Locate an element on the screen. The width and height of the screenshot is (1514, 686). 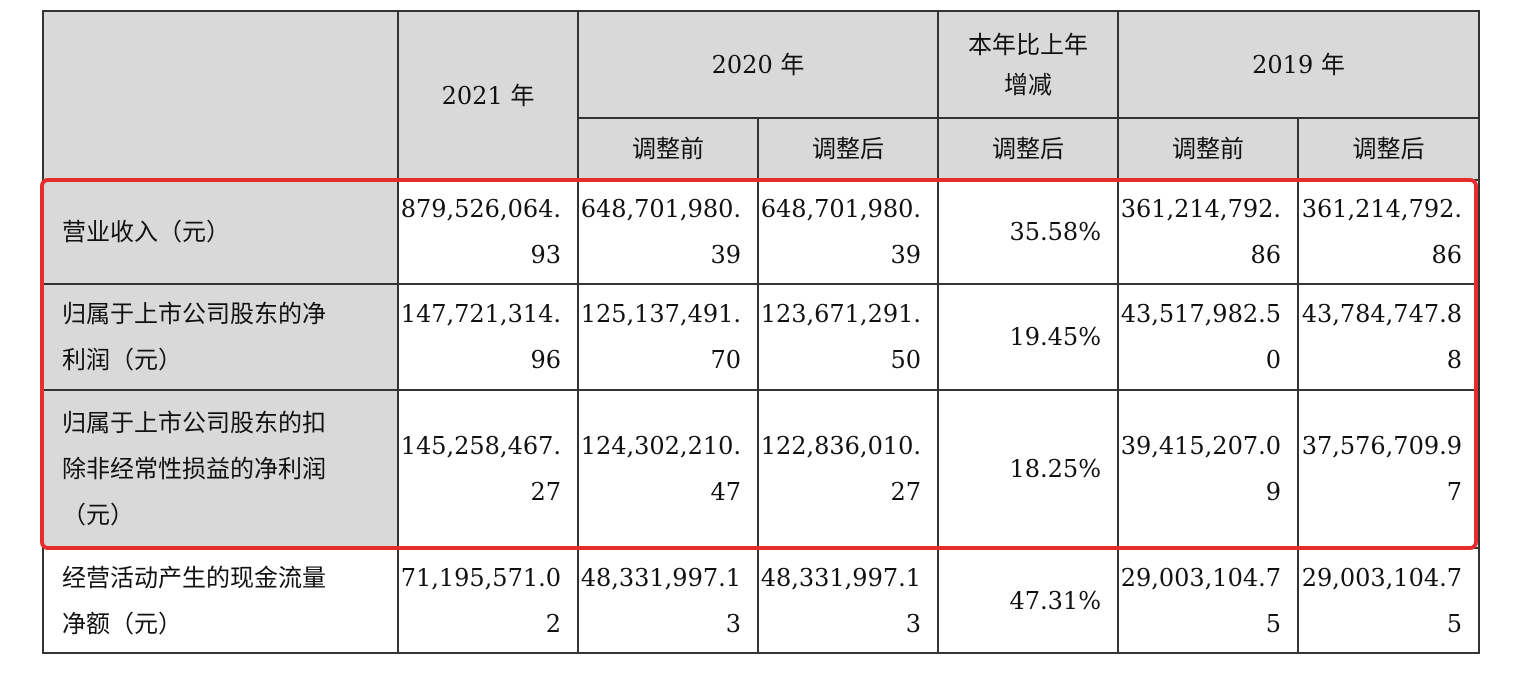
row-label: 营业收入（元） is located at coordinates (220, 232).